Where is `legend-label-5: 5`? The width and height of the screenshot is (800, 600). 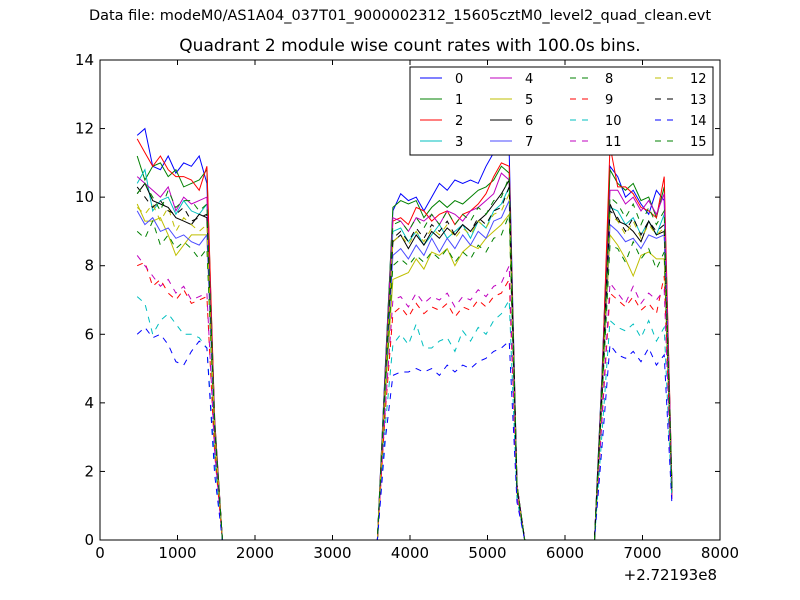 legend-label-5: 5 is located at coordinates (529, 100).